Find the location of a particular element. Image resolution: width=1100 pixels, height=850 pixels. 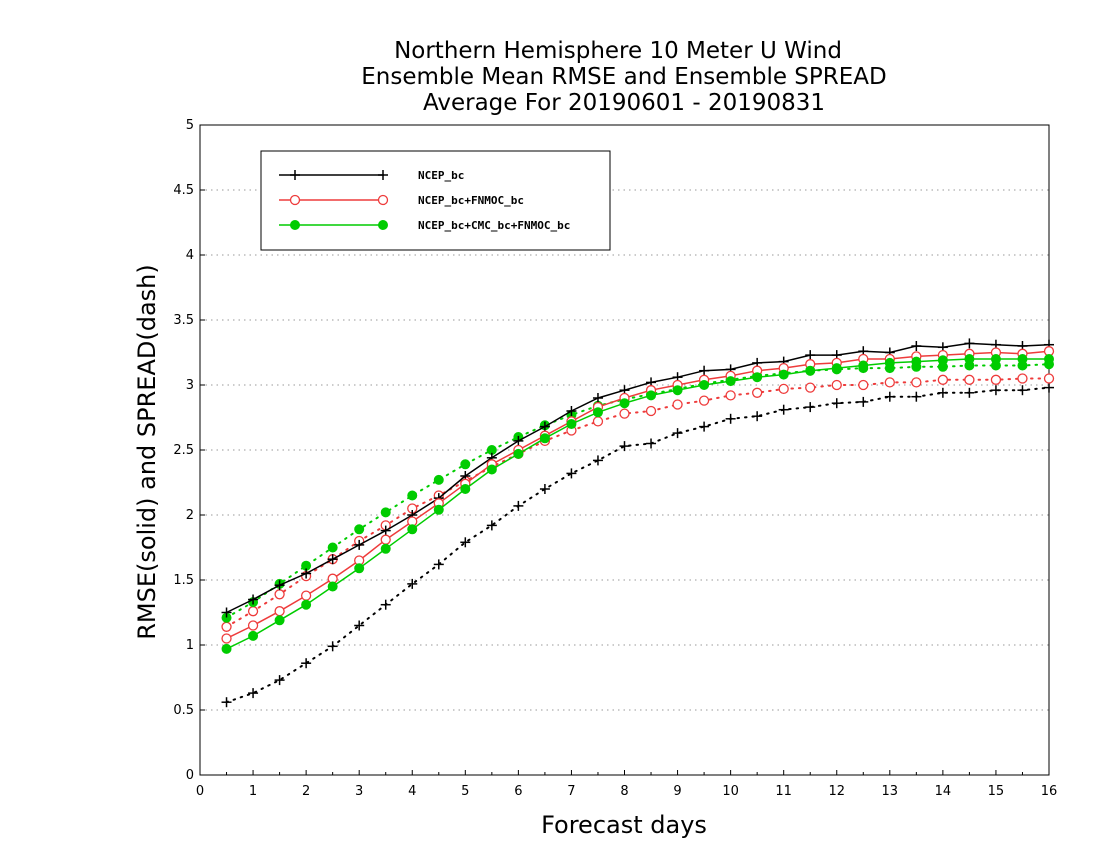

title-line-3: Average For 20190601 - 20190831 is located at coordinates (624, 103).